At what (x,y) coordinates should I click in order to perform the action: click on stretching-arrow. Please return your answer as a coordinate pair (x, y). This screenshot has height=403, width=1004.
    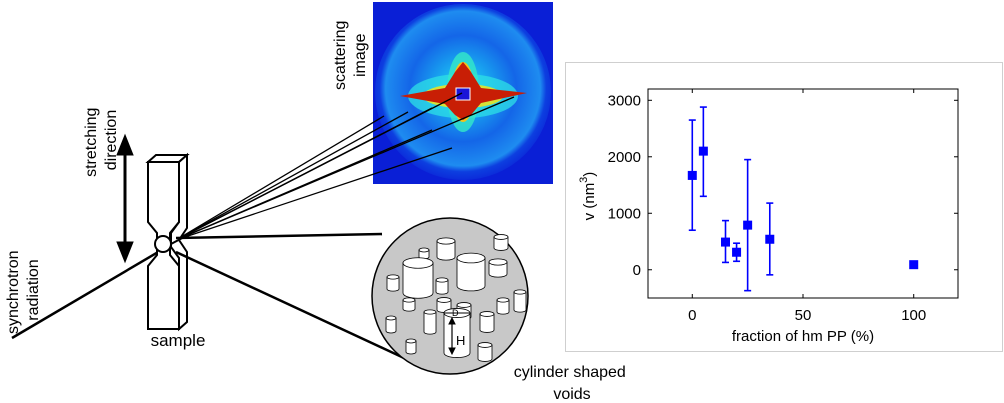
    Looking at the image, I should click on (125, 198).